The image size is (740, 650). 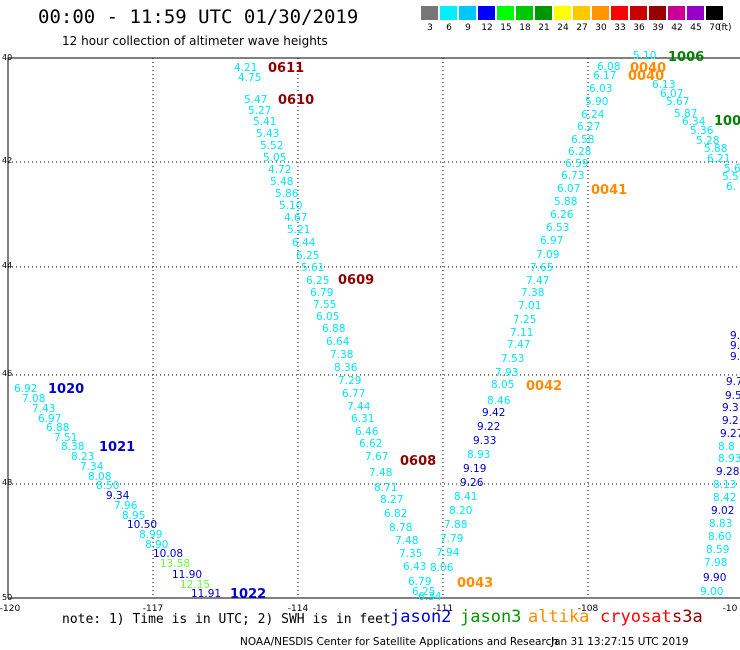 I want to click on wave-height-label: 12.15, so click(x=195, y=585).